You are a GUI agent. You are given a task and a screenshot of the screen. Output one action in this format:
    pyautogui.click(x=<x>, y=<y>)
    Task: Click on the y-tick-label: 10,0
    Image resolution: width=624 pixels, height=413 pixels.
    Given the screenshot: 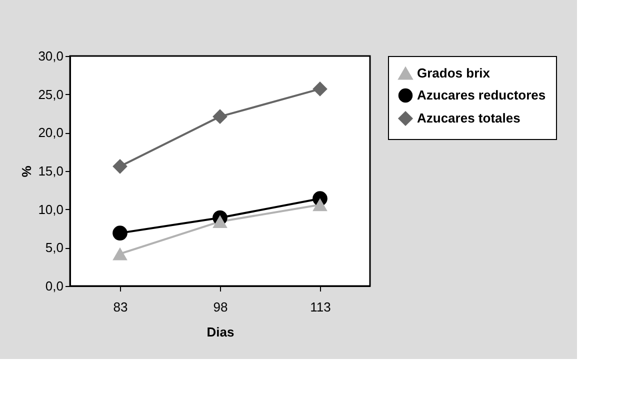 What is the action you would take?
    pyautogui.click(x=51, y=209)
    